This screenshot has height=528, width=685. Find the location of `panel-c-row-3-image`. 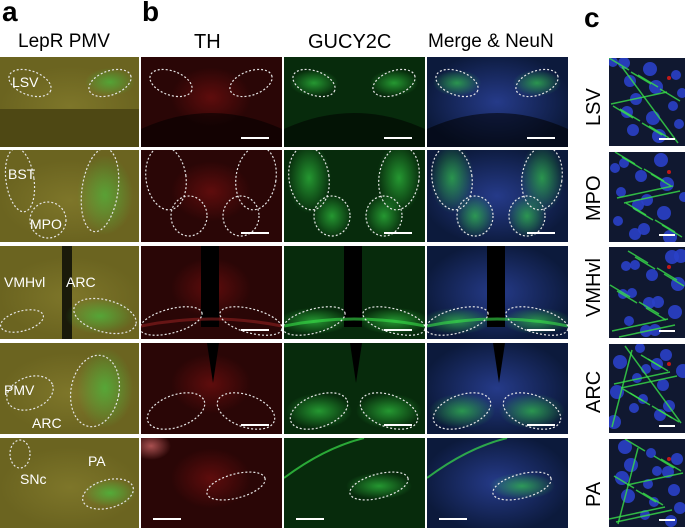

panel-c-row-3-image is located at coordinates (647, 292).